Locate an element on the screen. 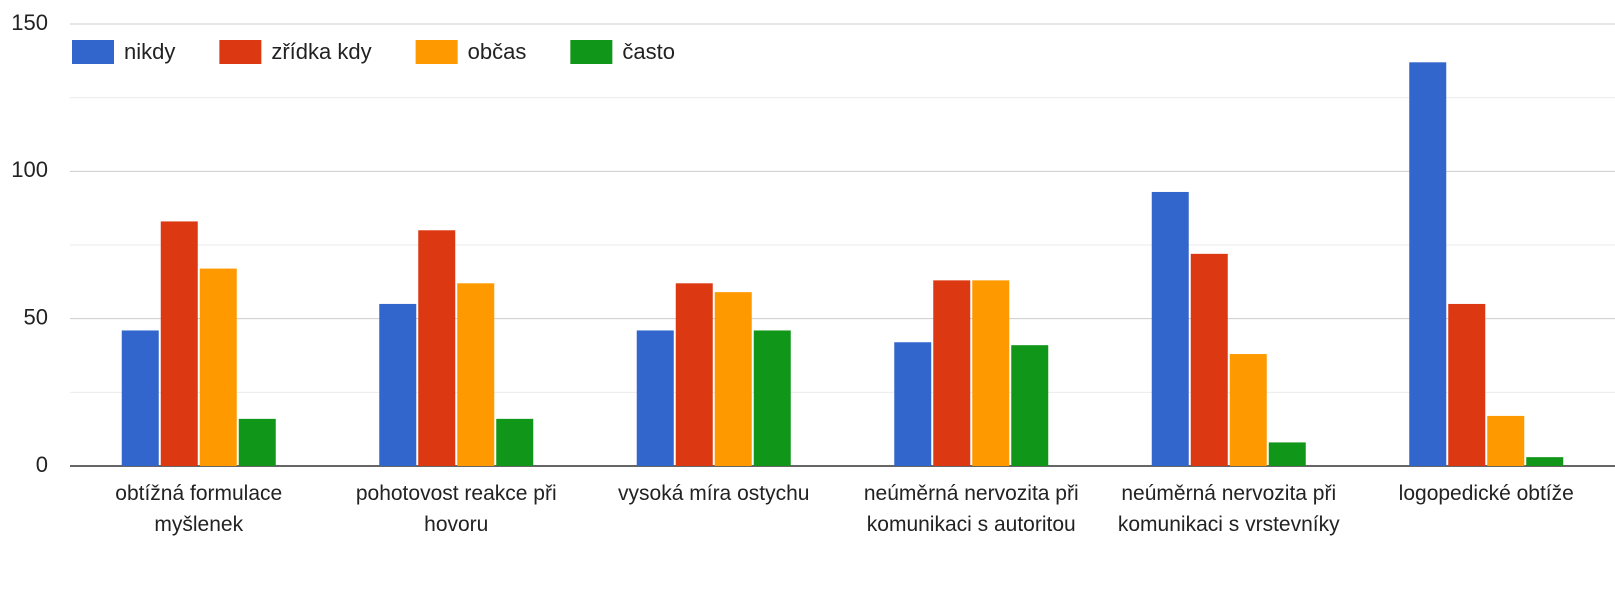  x-tick-label: obtížná formulace myšlenek is located at coordinates (199, 509).